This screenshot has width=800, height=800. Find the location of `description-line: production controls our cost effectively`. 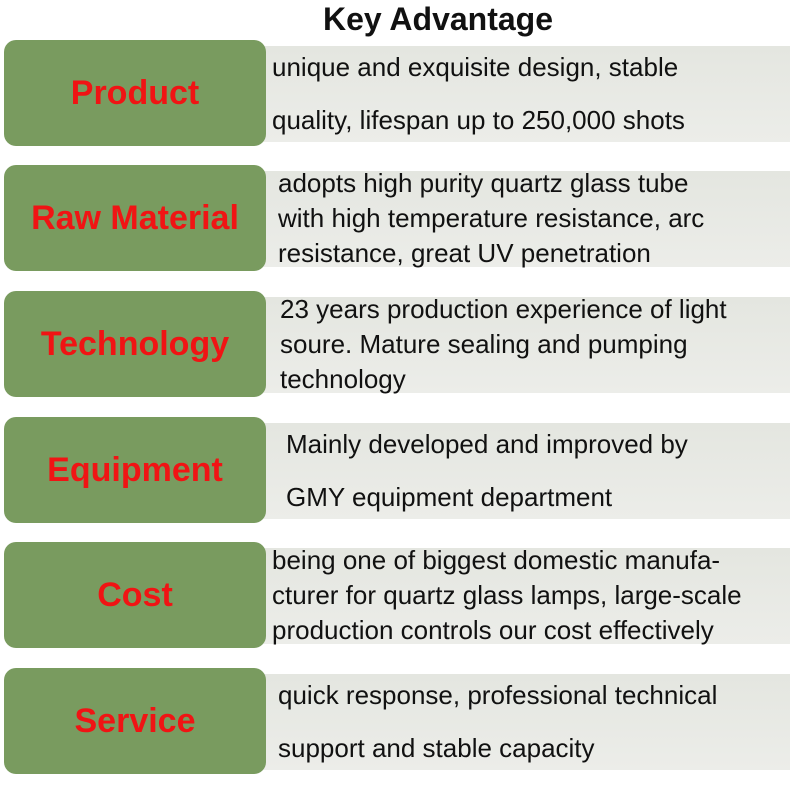

description-line: production controls our cost effectively is located at coordinates (493, 630).